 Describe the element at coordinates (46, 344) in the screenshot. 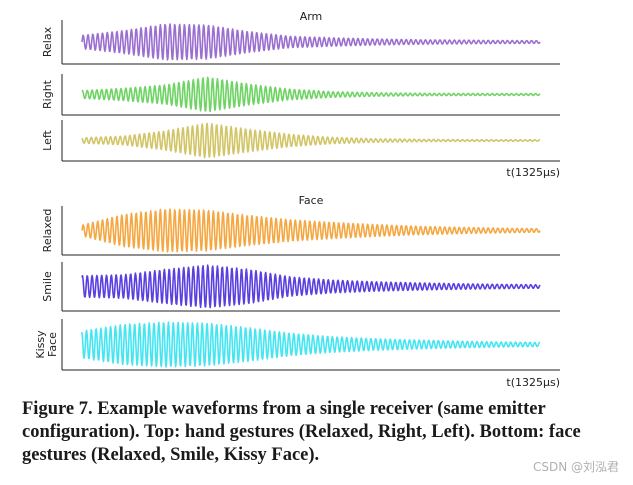

I see `series-label: KissyFace` at that location.